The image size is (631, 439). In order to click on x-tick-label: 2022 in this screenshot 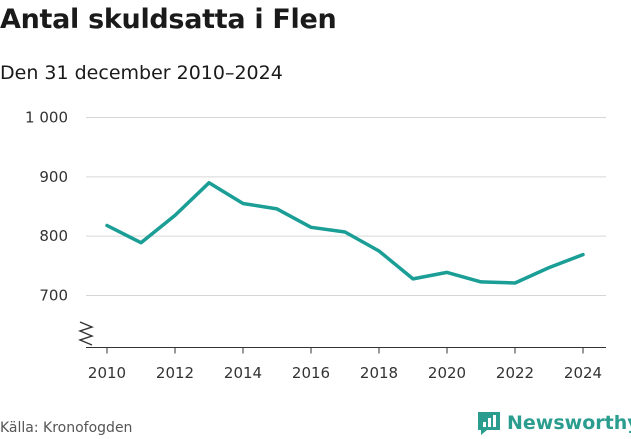, I will do `click(515, 373)`.